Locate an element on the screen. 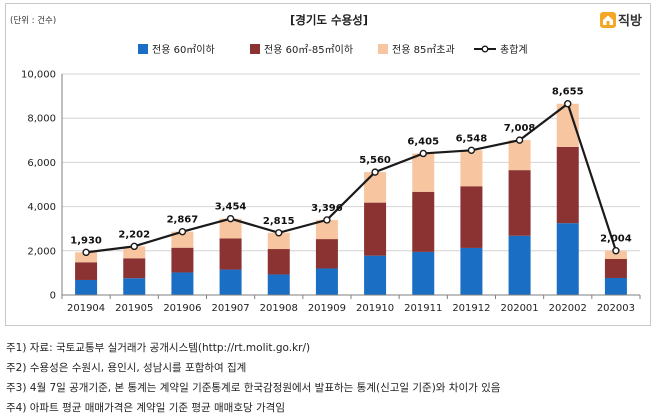 The height and width of the screenshot is (419, 658). x-tick-label: 201905 is located at coordinates (134, 308).